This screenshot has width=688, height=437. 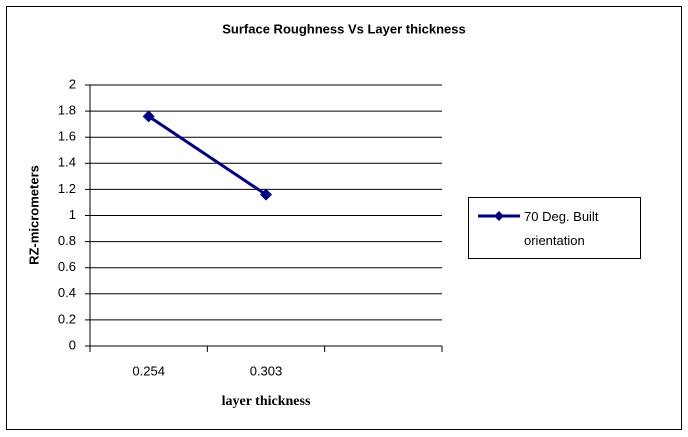 What do you see at coordinates (67, 318) in the screenshot?
I see `y-tick-label: 0.2` at bounding box center [67, 318].